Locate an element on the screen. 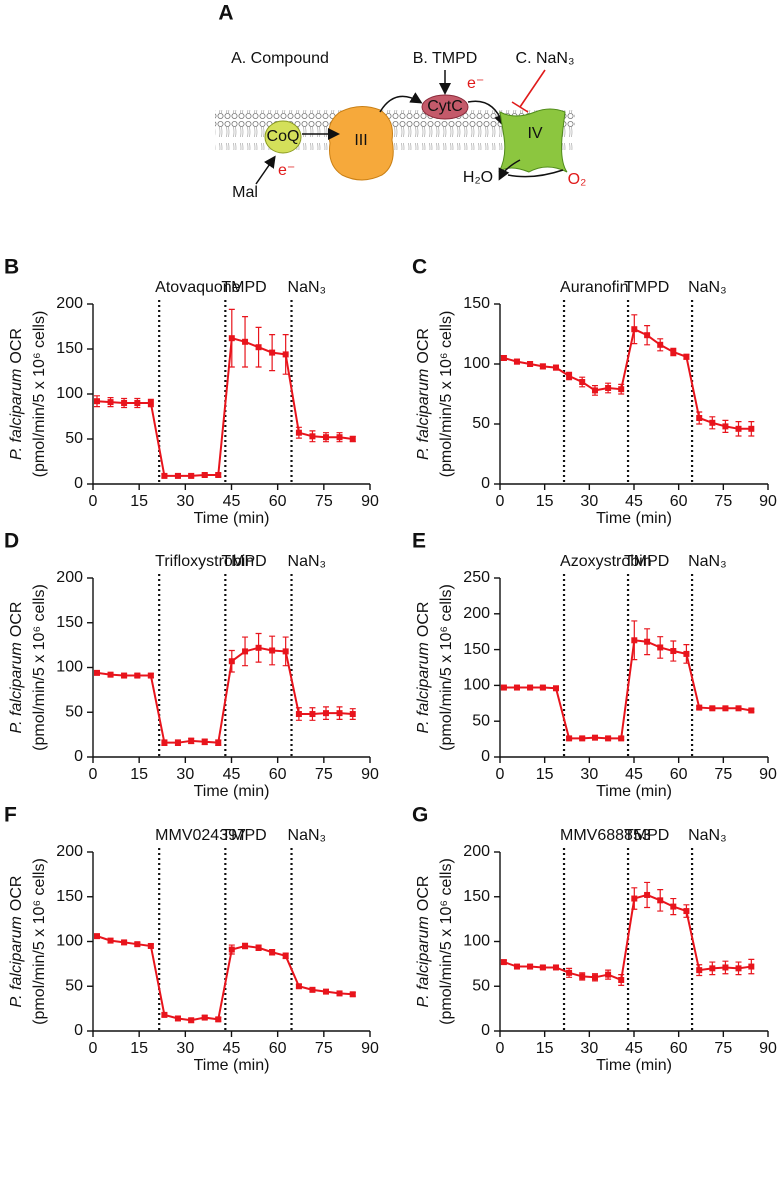 The height and width of the screenshot is (1199, 783). complex-iii is located at coordinates (361, 143).